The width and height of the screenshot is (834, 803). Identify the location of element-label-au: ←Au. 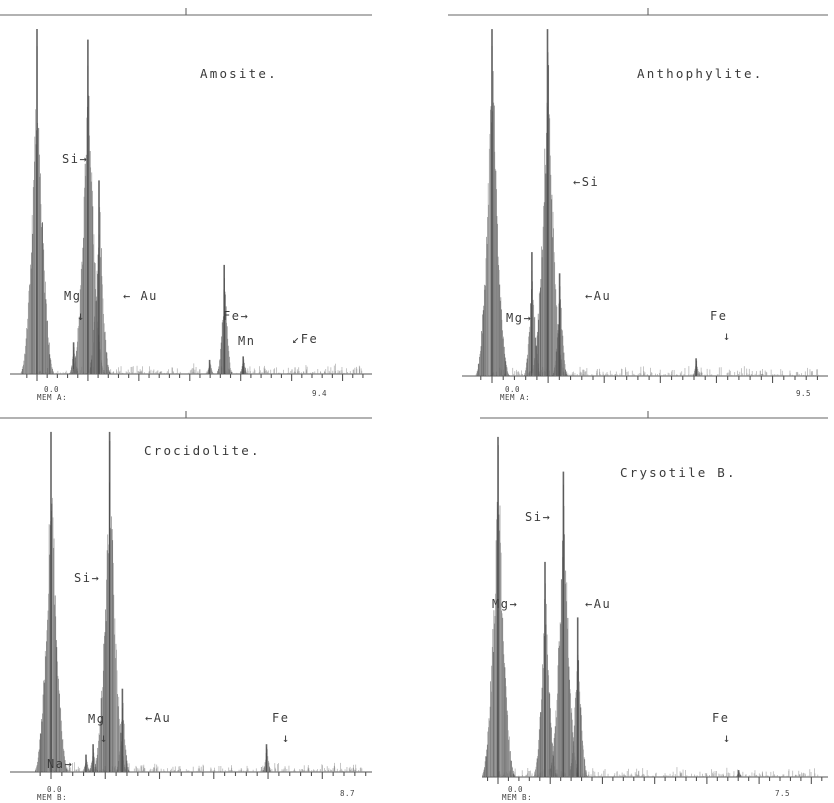
(598, 604).